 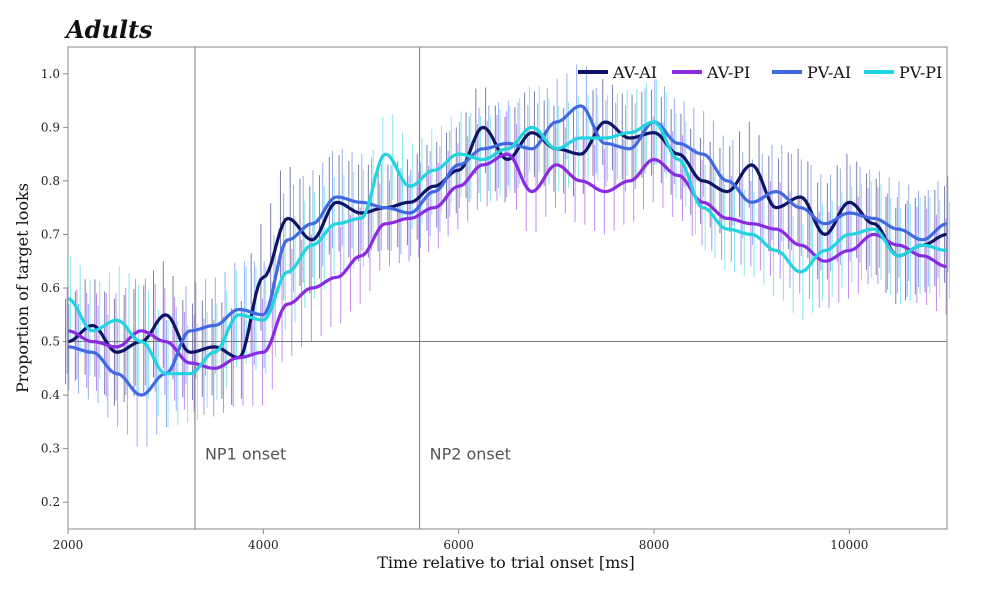 What do you see at coordinates (634, 72) in the screenshot?
I see `legend-label-av-ai: AV-AI` at bounding box center [634, 72].